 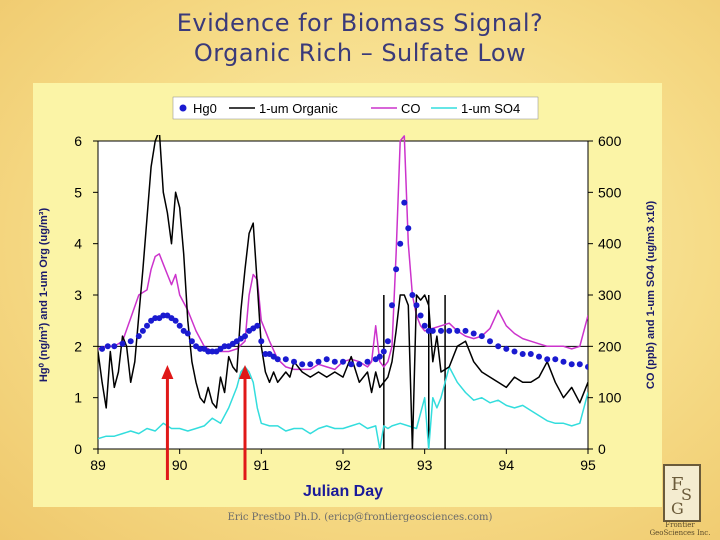 What do you see at coordinates (44, 295) in the screenshot?
I see `y-axis-left-label: Hg⁰ (ng/m³) and 1-um Org (ug/m³)` at bounding box center [44, 295].